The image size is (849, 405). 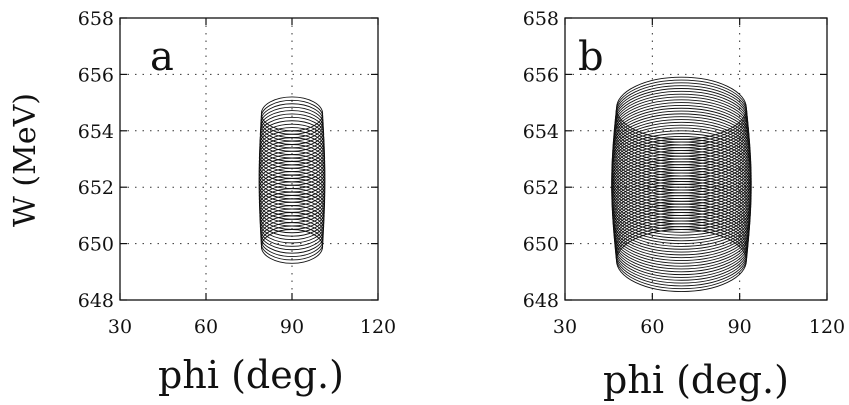 What do you see at coordinates (696, 380) in the screenshot?
I see `x-axis-label-b: phi (deg.)` at bounding box center [696, 380].